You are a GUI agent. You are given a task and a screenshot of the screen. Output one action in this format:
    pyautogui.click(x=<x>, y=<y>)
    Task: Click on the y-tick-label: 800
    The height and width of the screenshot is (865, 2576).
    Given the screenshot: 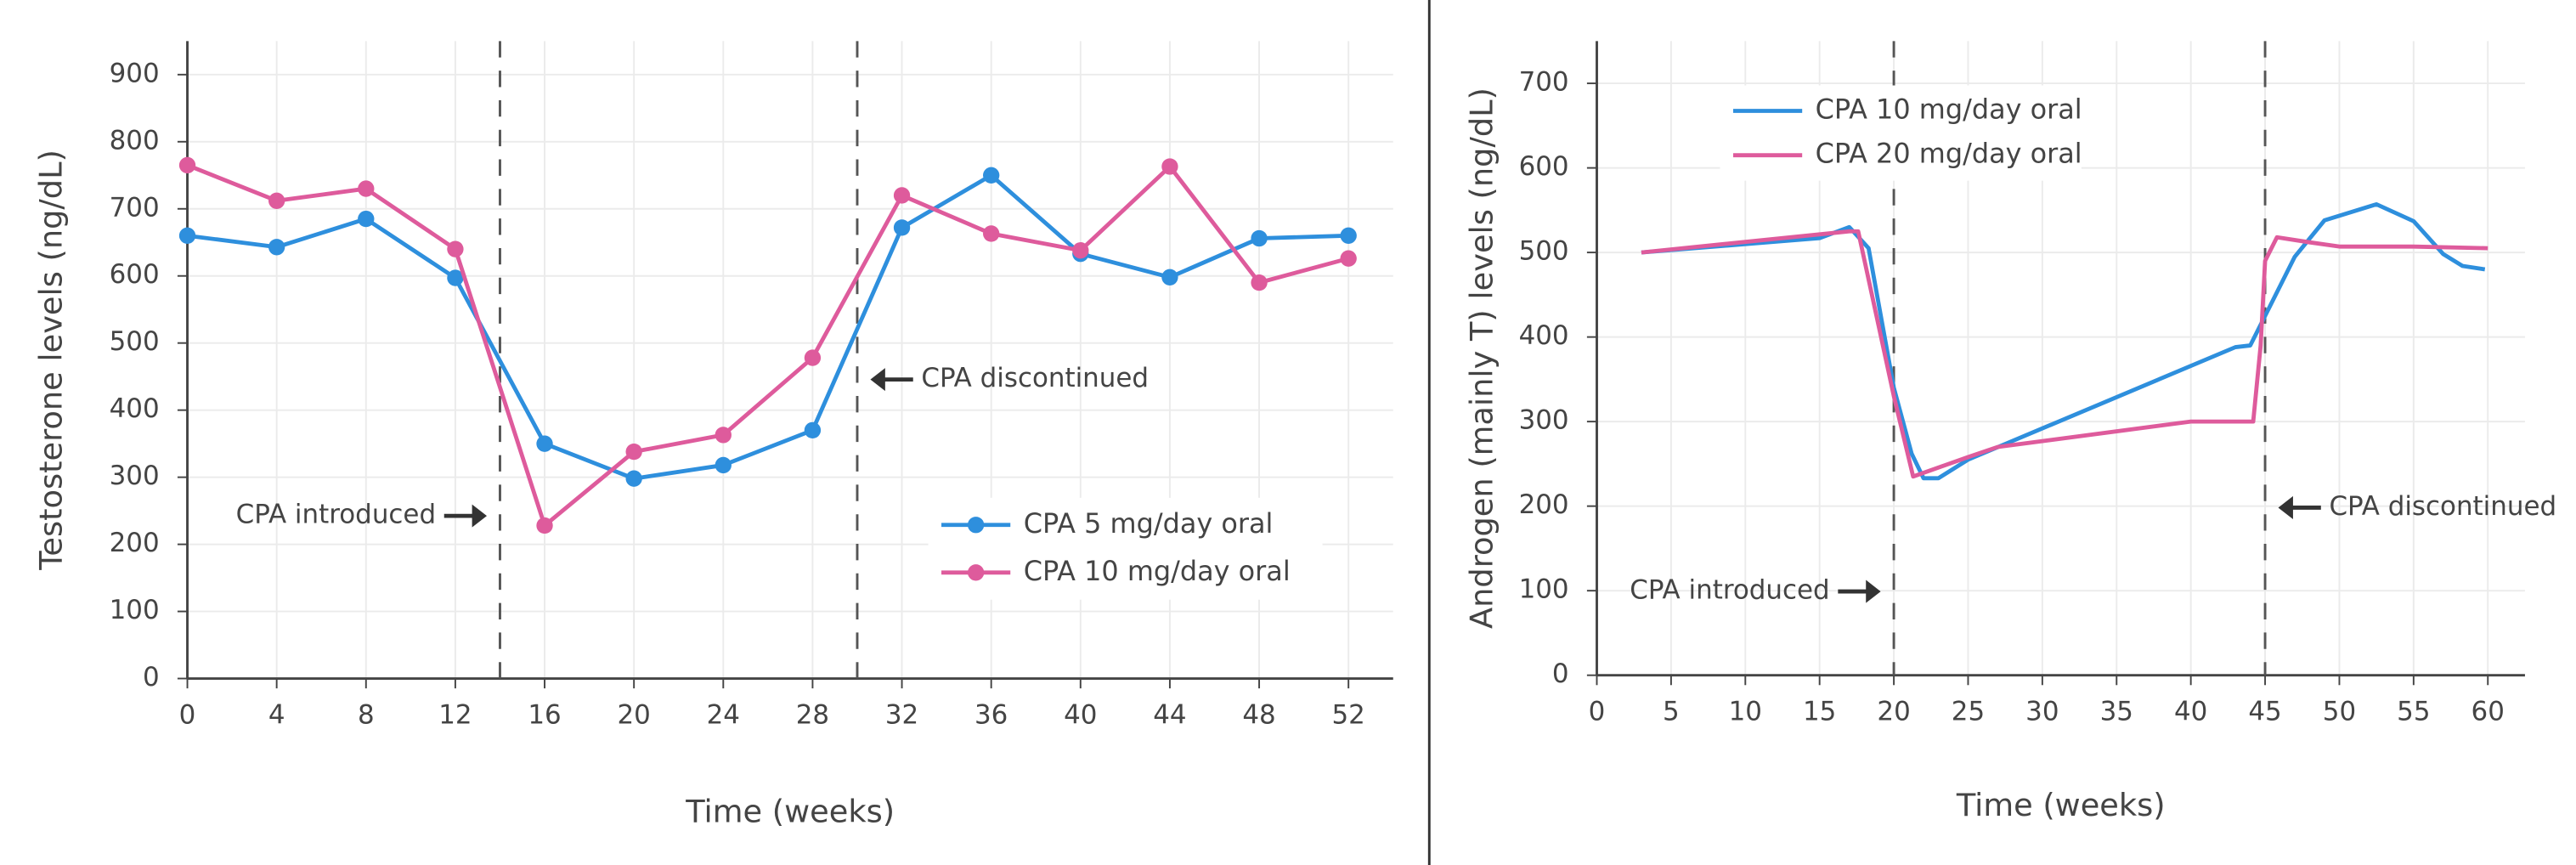 What is the action you would take?
    pyautogui.click(x=135, y=140)
    